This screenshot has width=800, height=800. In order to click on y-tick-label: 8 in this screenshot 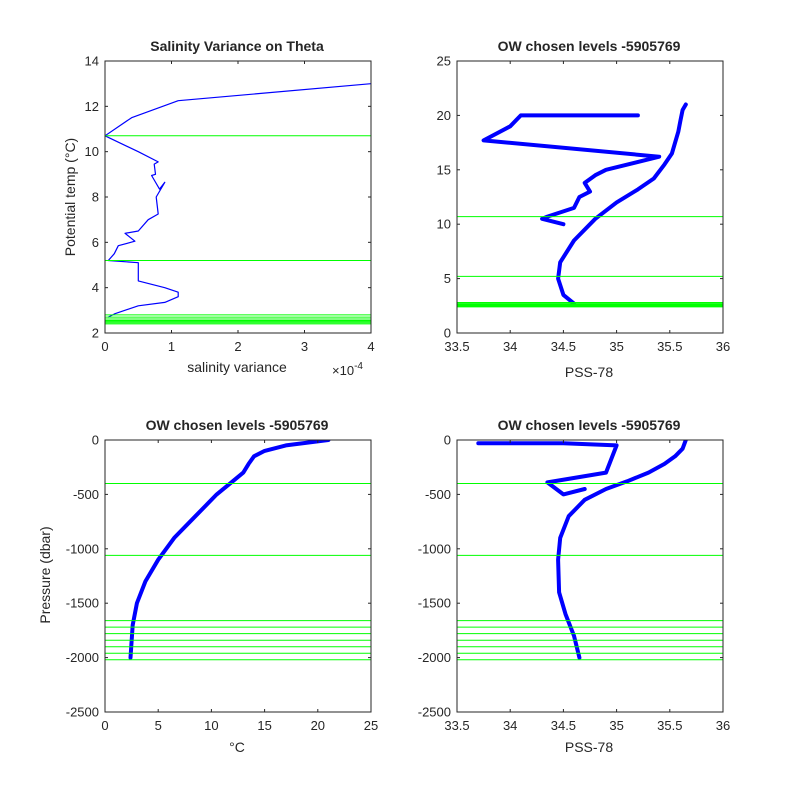, I will do `click(95, 197)`.